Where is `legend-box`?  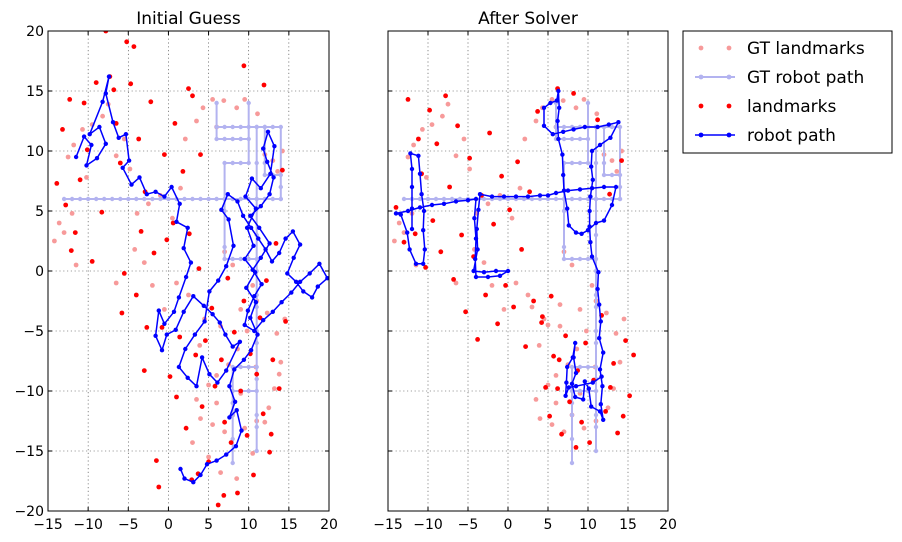 legend-box is located at coordinates (787, 92).